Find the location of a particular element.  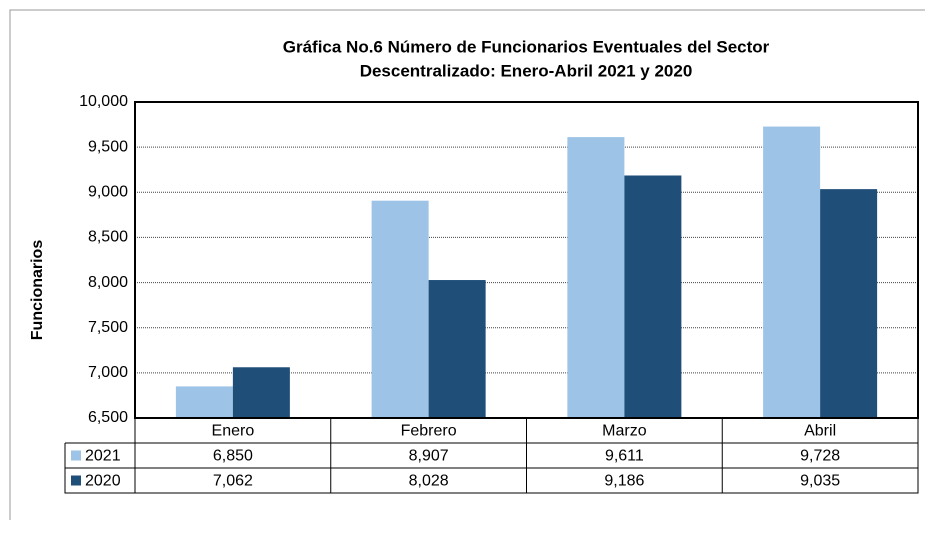

y-tick-label: 10,000 is located at coordinates (103, 101).